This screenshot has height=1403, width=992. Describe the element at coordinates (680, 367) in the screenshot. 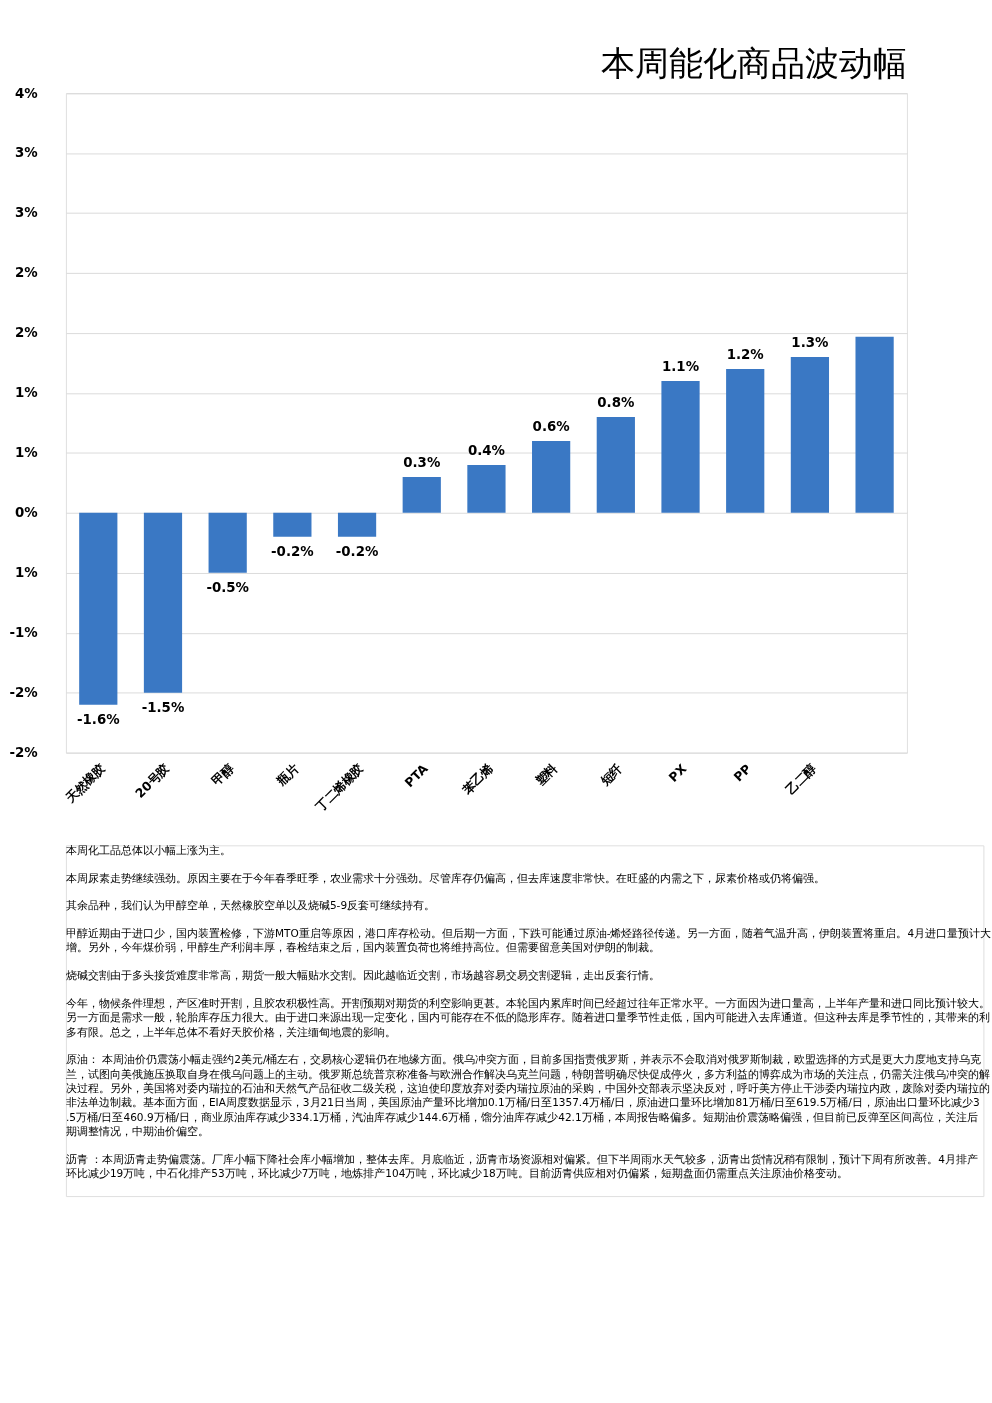

I see `data-label: 1.1%` at that location.